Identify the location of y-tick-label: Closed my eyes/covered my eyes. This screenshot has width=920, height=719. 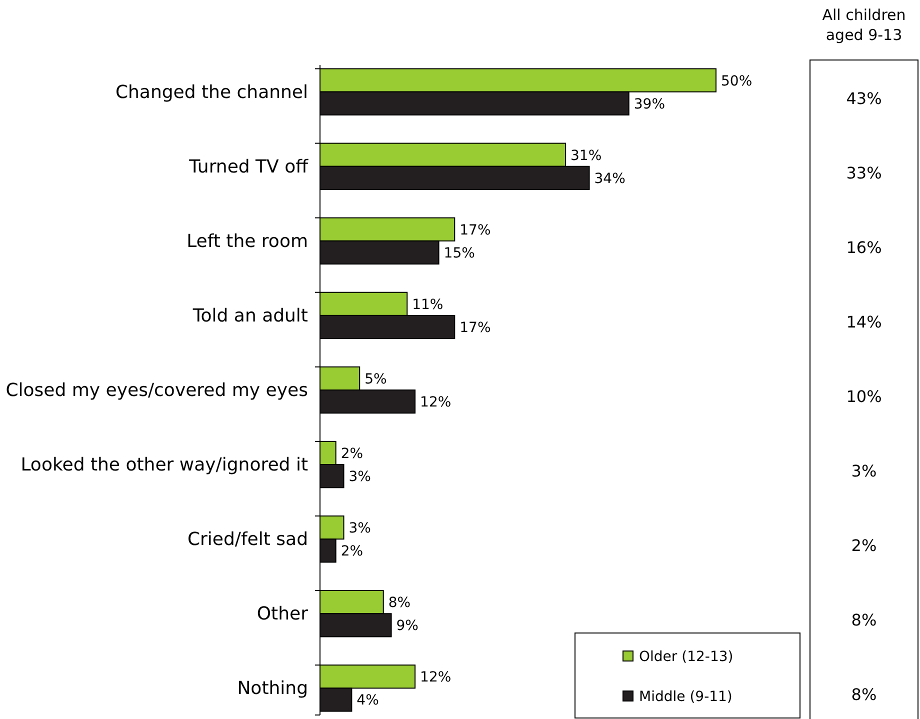
(157, 390).